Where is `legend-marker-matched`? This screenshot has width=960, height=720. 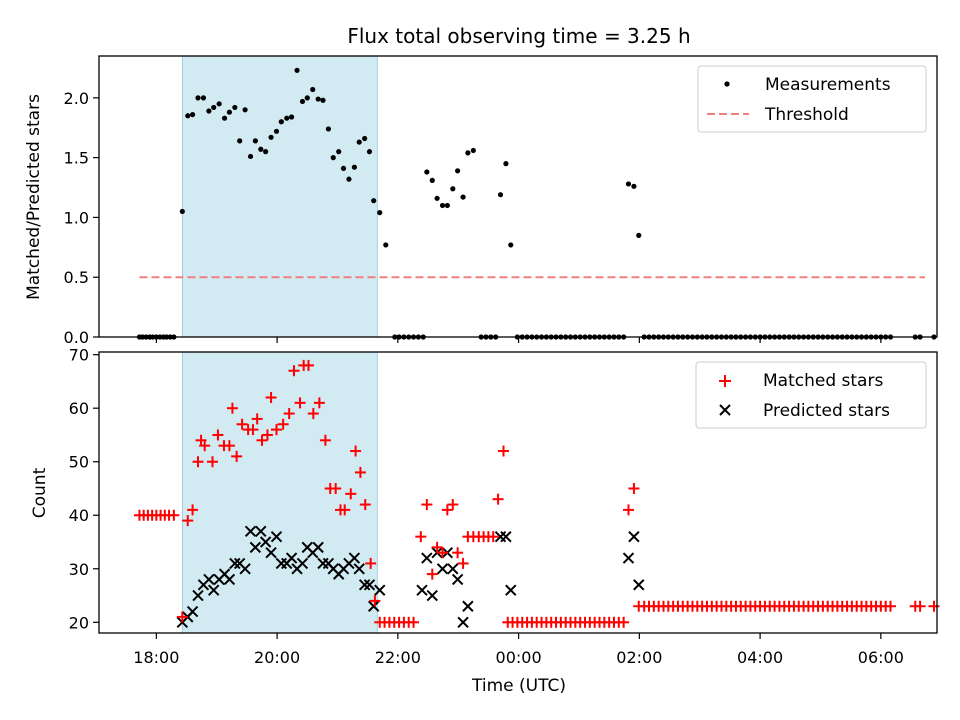 legend-marker-matched is located at coordinates (725, 381).